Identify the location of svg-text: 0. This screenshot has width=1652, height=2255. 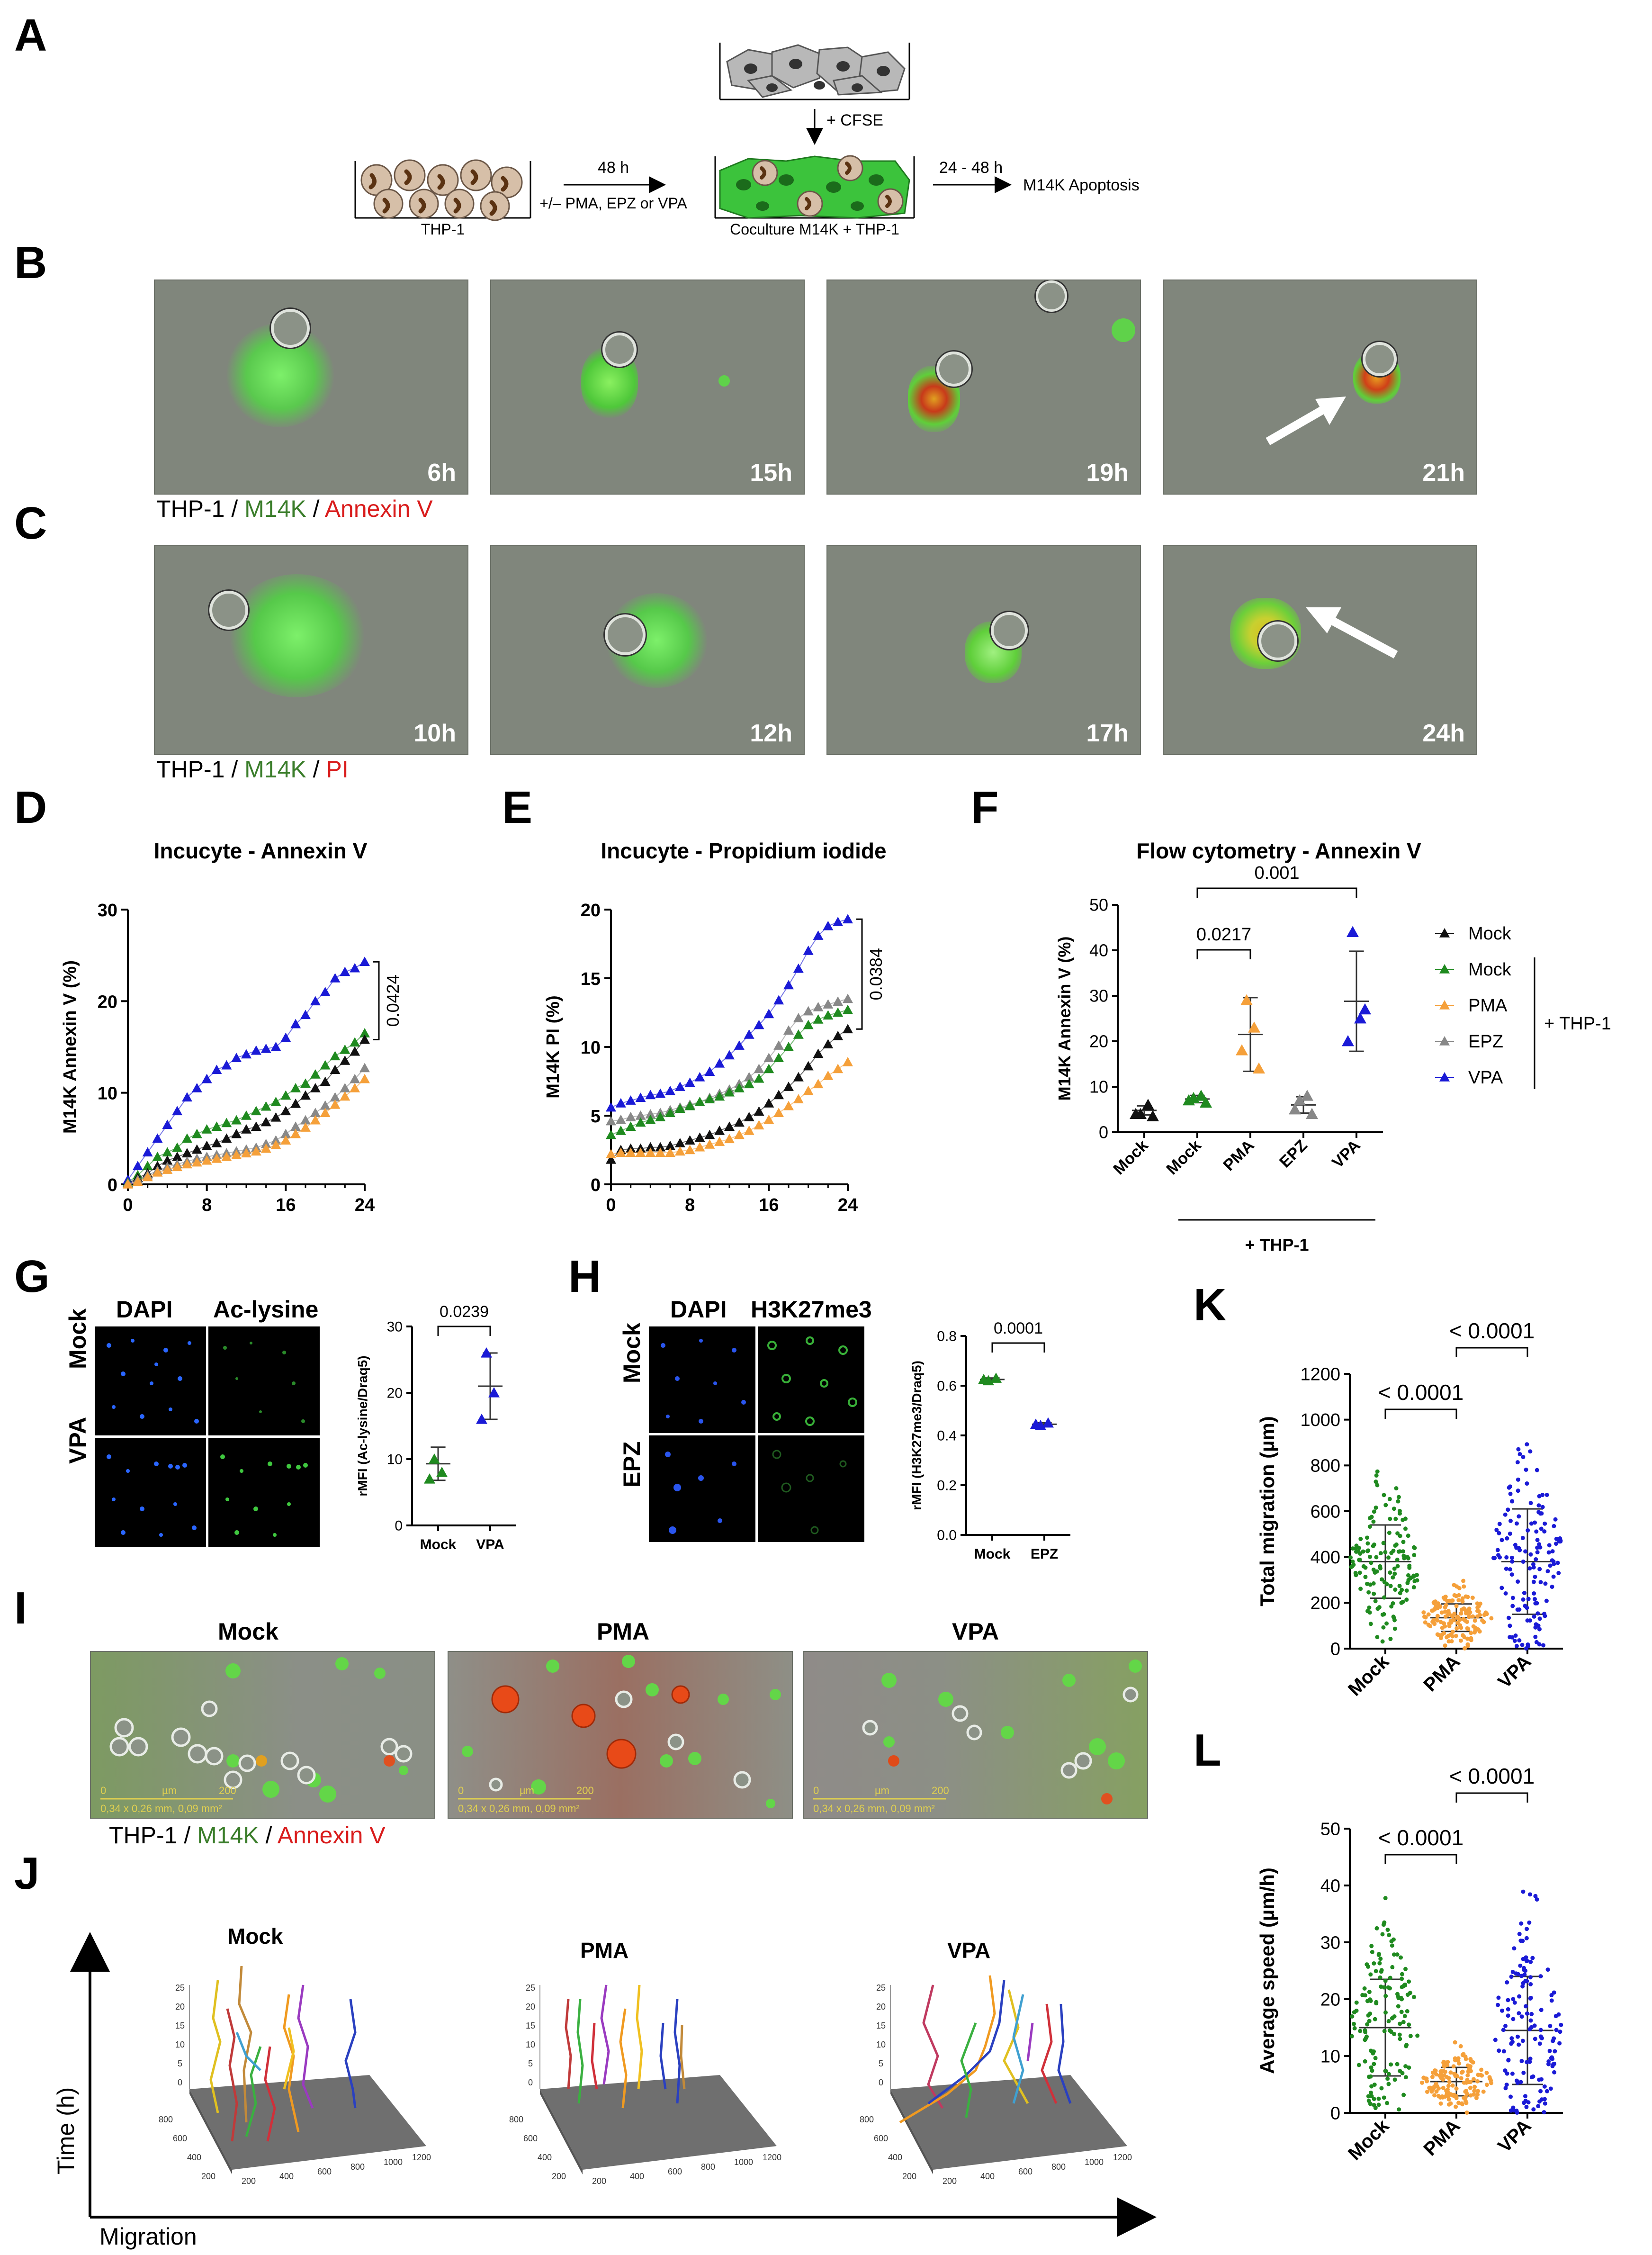
(461, 1790).